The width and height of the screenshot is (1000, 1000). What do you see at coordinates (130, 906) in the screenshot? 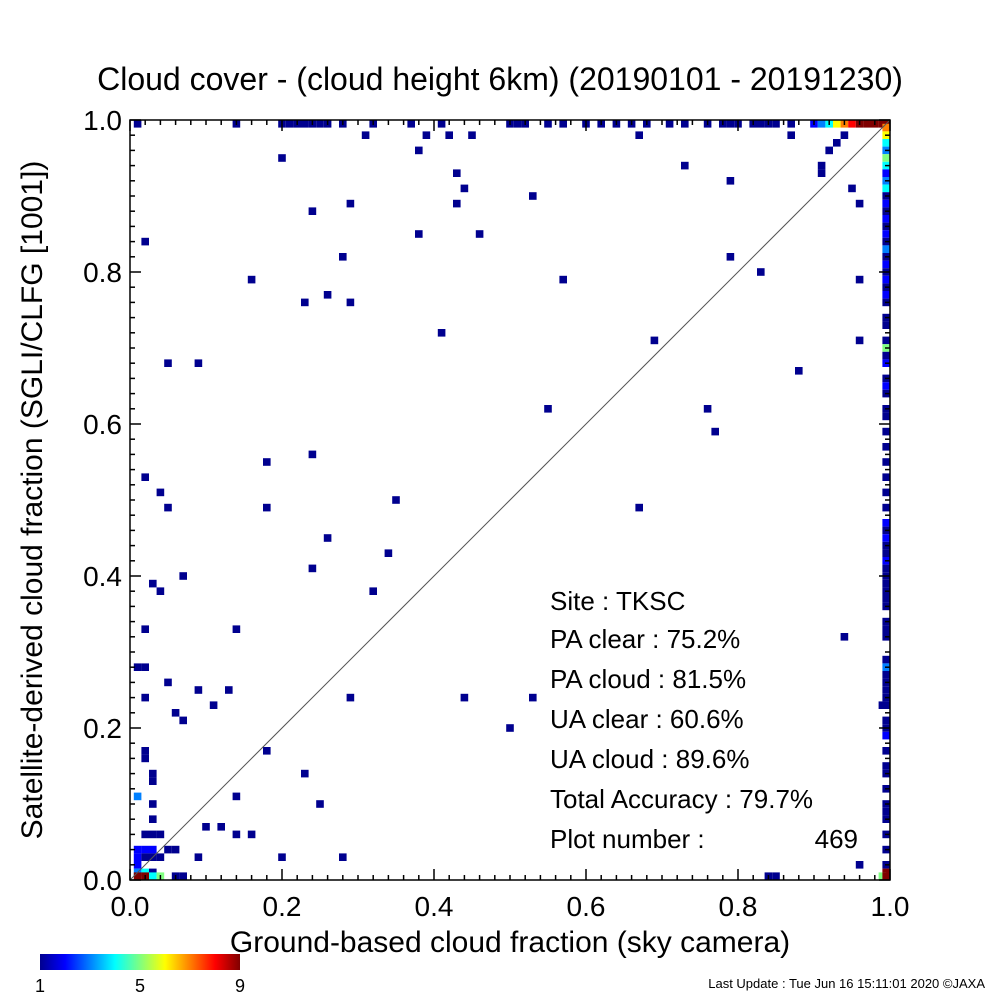
I see `x-tick-label: 0.0` at bounding box center [130, 906].